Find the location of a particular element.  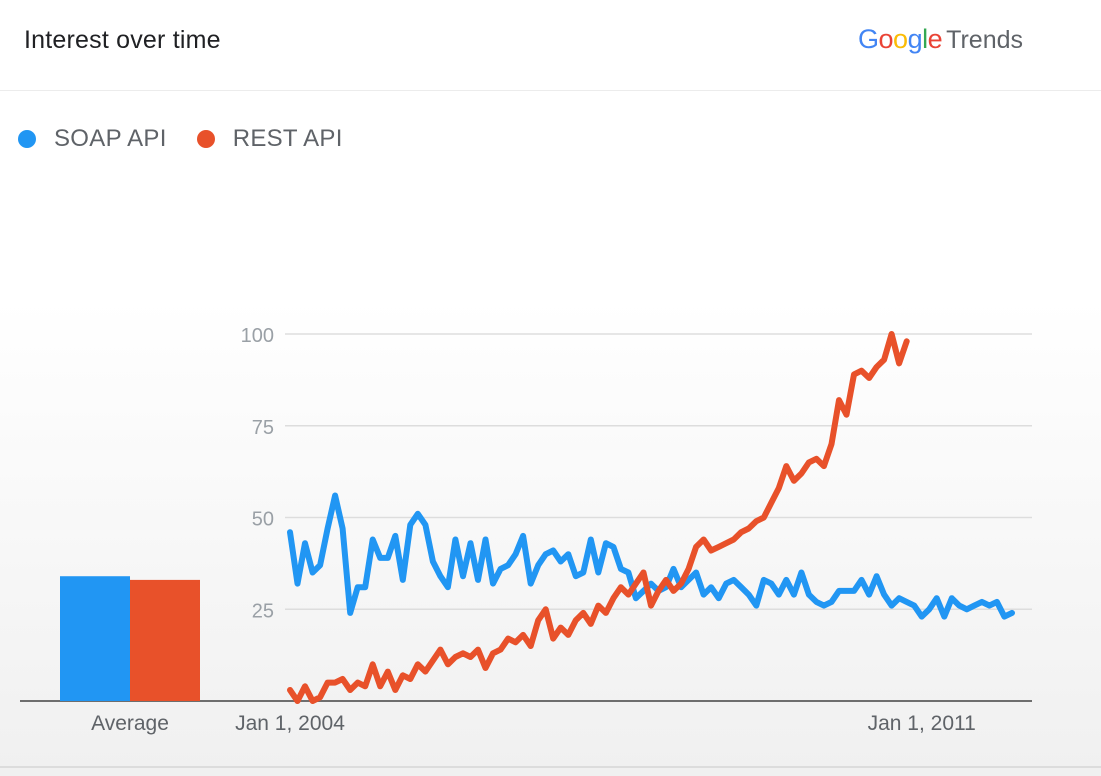

trends-logo-text: Trends is located at coordinates (985, 40).